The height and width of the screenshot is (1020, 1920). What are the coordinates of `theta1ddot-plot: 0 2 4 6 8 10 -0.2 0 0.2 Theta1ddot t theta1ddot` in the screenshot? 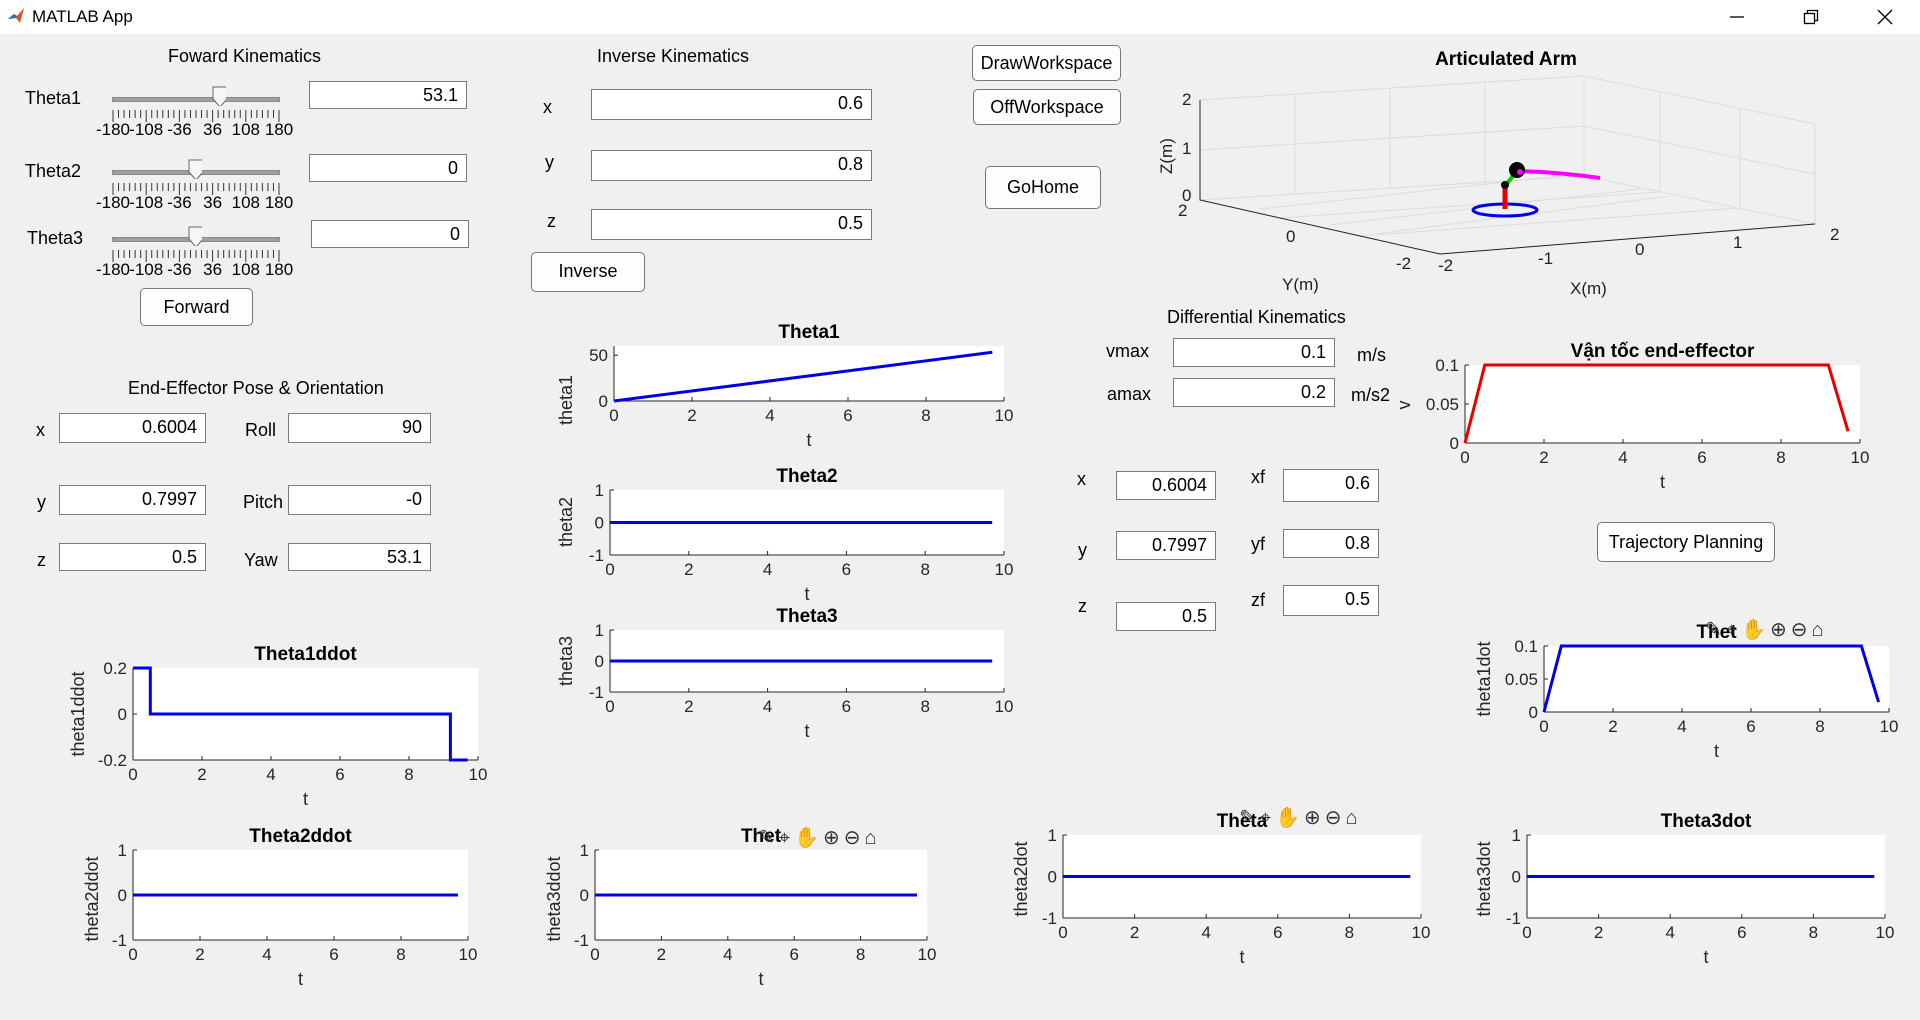 It's located at (275, 725).